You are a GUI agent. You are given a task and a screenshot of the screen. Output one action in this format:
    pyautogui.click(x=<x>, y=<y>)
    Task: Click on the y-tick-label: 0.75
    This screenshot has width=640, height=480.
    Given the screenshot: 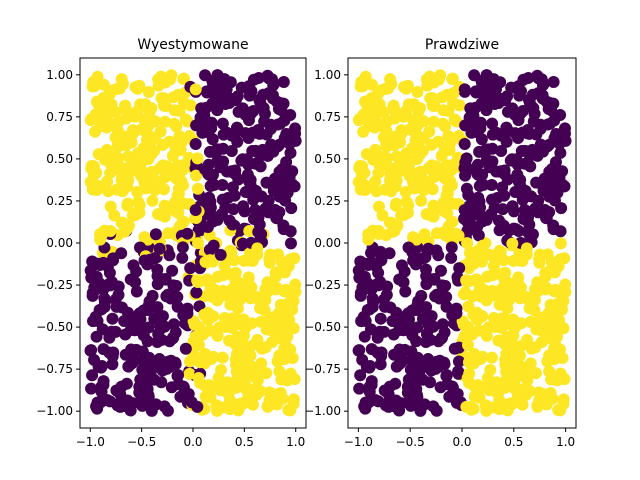 What is the action you would take?
    pyautogui.click(x=327, y=117)
    